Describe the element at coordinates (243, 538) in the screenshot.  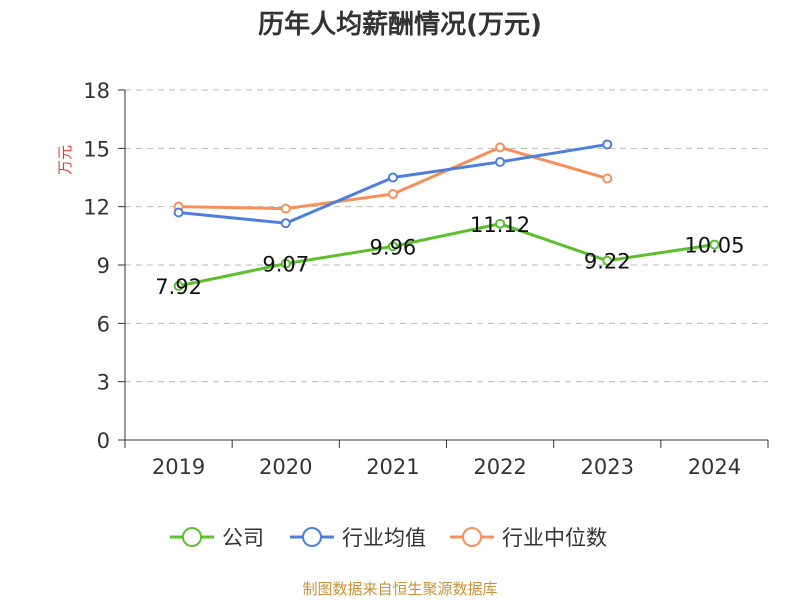
I see `legend-label: 公司` at that location.